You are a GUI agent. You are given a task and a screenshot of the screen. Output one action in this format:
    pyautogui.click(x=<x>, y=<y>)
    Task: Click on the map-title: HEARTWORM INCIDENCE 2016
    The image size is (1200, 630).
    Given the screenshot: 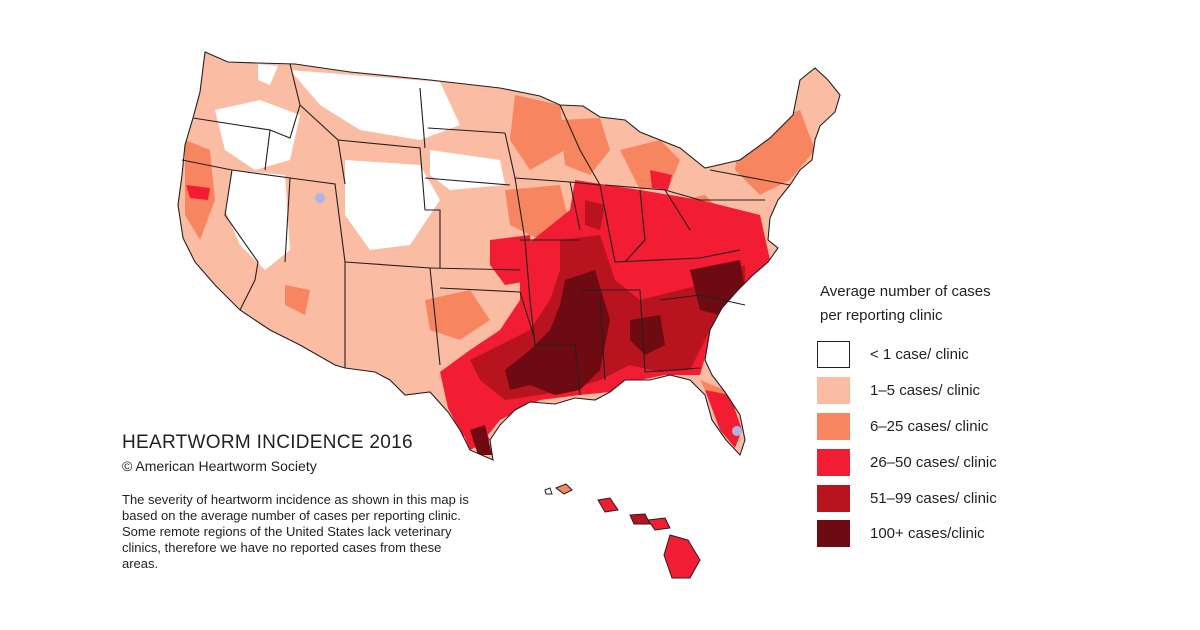 What is the action you would take?
    pyautogui.click(x=267, y=442)
    